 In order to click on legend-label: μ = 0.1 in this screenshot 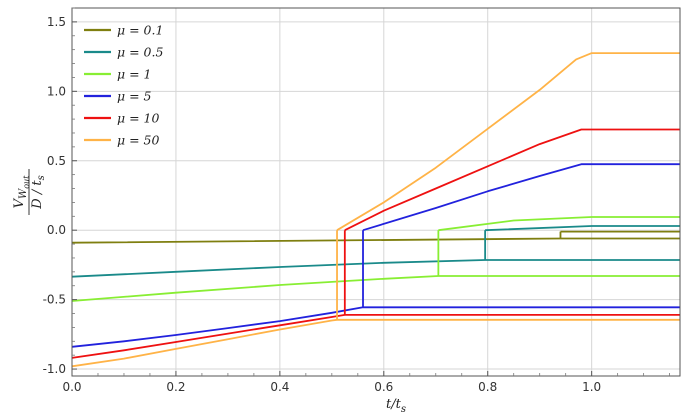, I will do `click(140, 30)`.